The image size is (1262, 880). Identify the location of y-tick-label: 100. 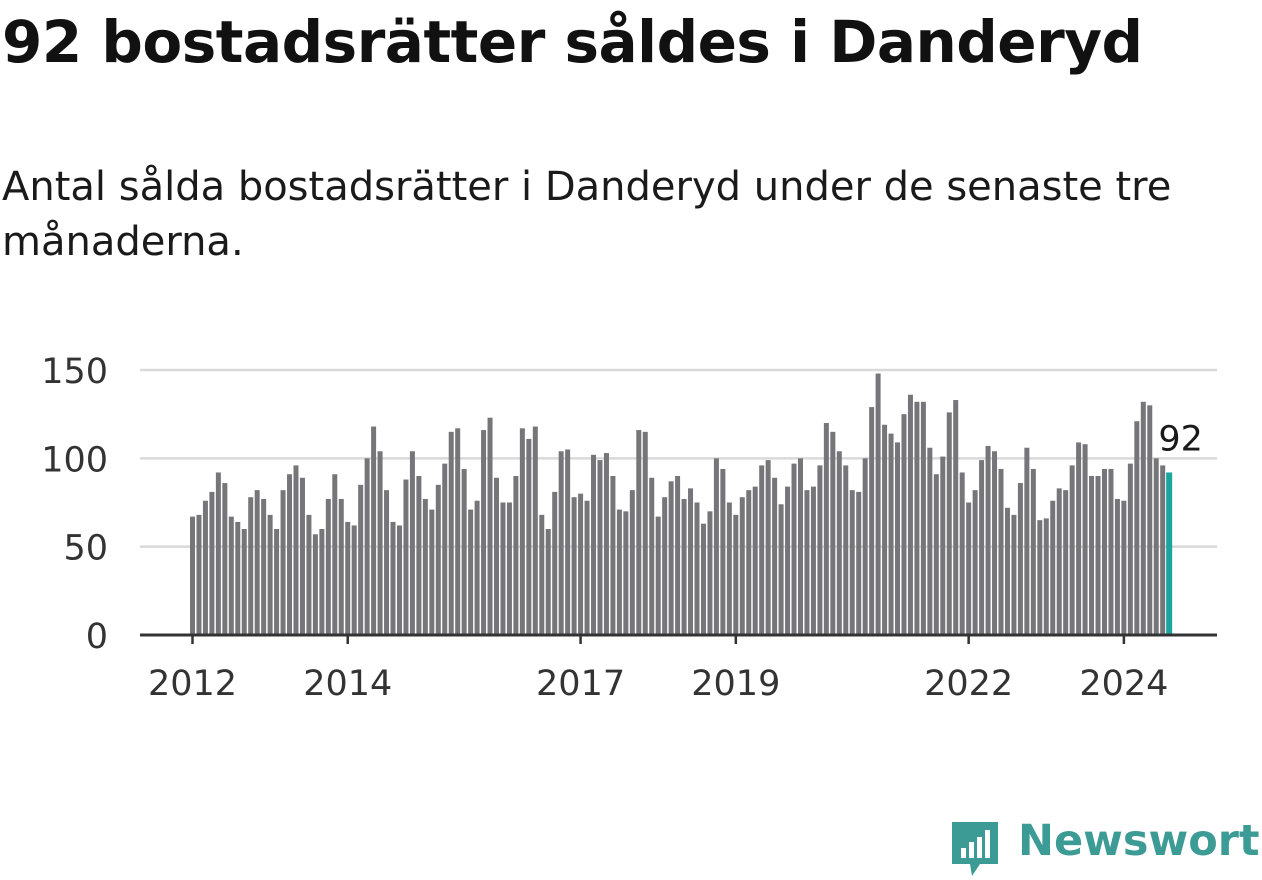
(74, 460).